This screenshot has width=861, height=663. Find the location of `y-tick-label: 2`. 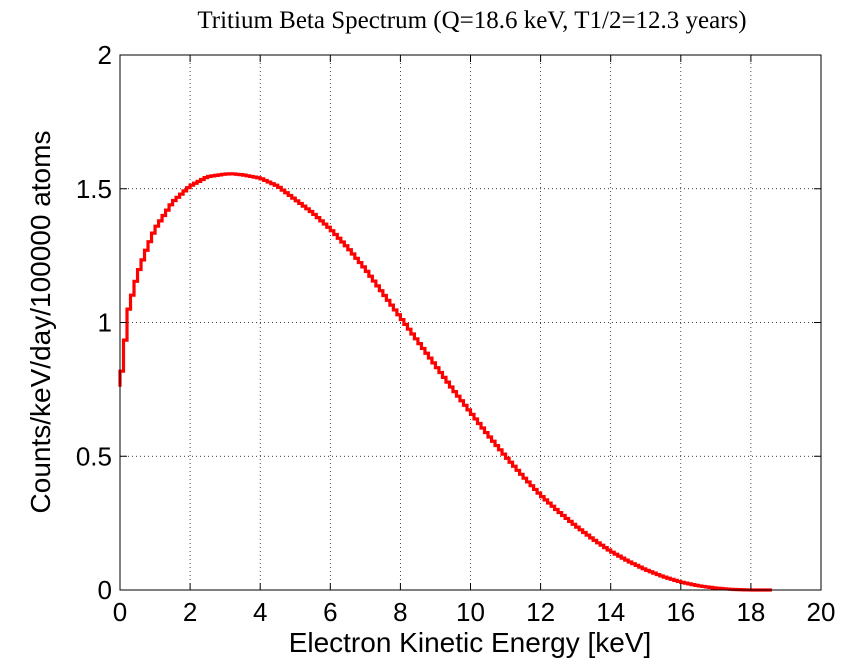

y-tick-label: 2 is located at coordinates (105, 55).